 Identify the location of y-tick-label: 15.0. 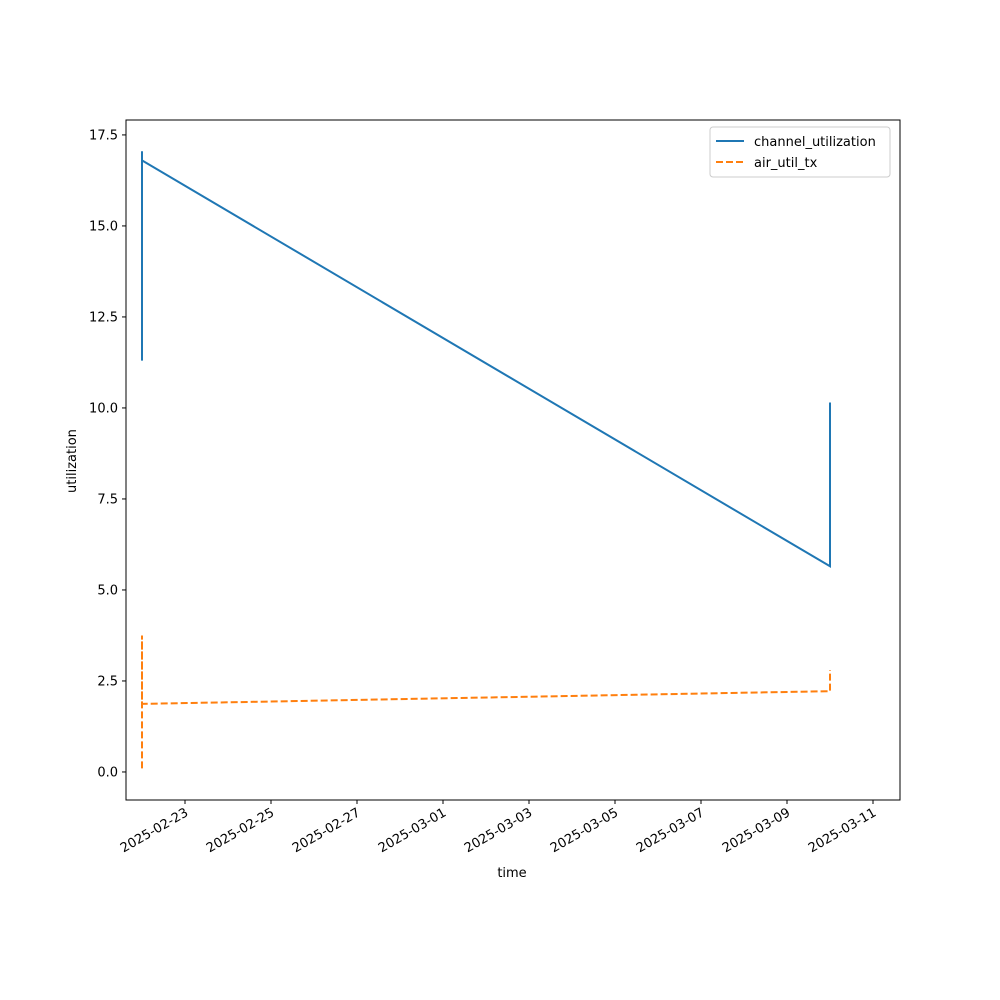
(103, 226).